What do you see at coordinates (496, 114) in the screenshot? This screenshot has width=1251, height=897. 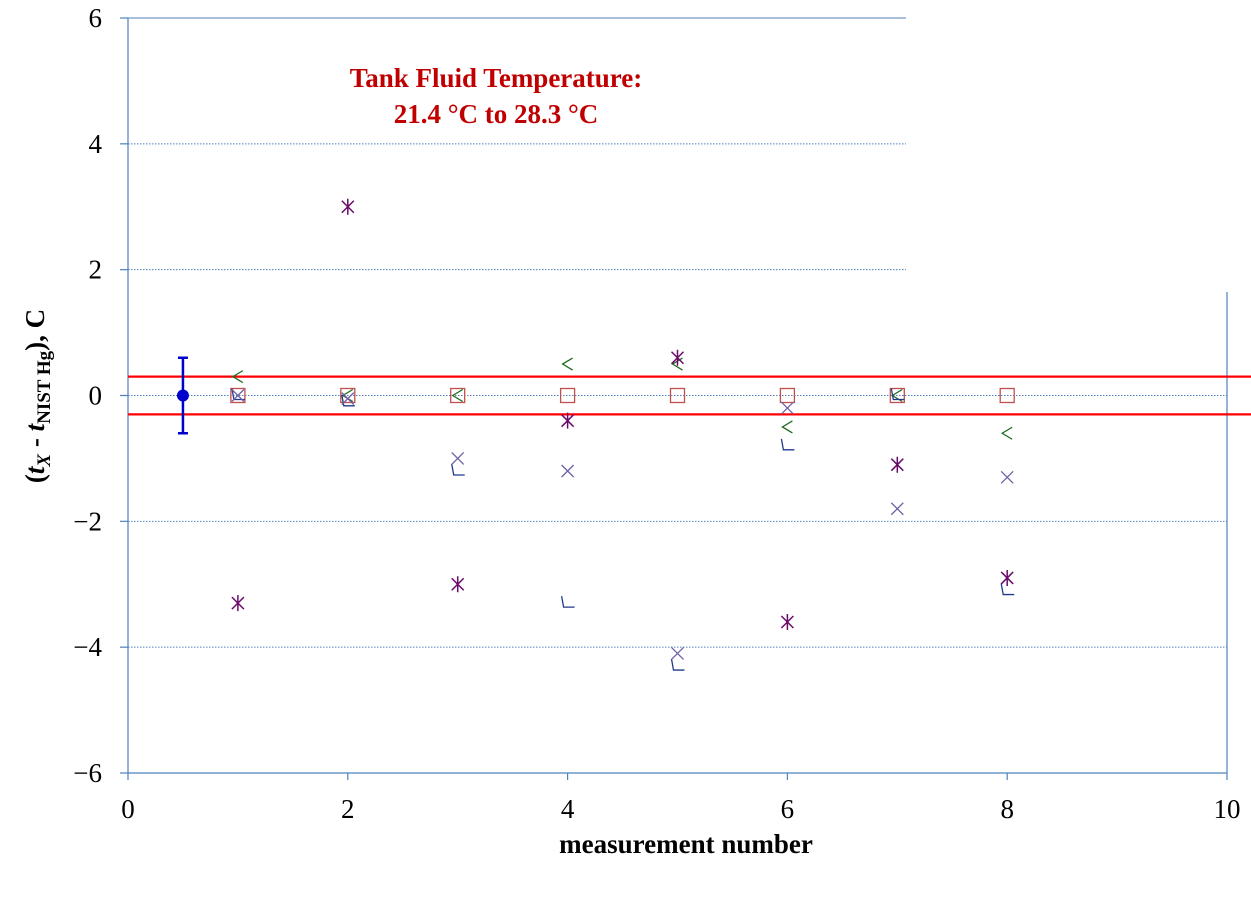 I see `annotation-line-2: 21.4 °C to 28.3 °C` at bounding box center [496, 114].